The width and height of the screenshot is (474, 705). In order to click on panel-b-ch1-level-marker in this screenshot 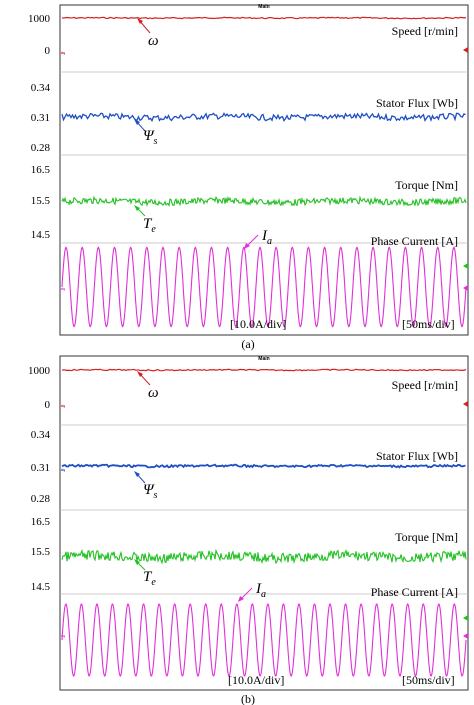, I will do `click(465, 404)`.